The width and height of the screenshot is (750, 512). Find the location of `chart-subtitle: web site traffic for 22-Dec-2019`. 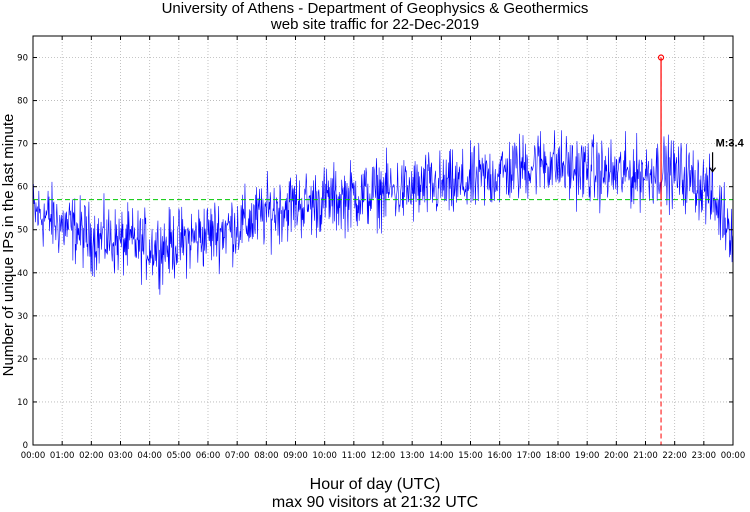

chart-subtitle: web site traffic for 22-Dec-2019 is located at coordinates (375, 24).